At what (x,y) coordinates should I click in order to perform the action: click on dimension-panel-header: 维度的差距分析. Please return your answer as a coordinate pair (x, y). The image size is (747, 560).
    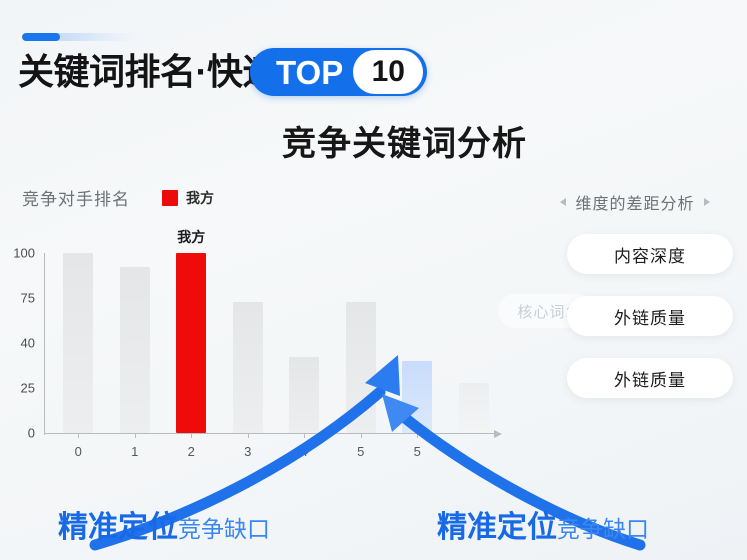
    Looking at the image, I should click on (635, 202).